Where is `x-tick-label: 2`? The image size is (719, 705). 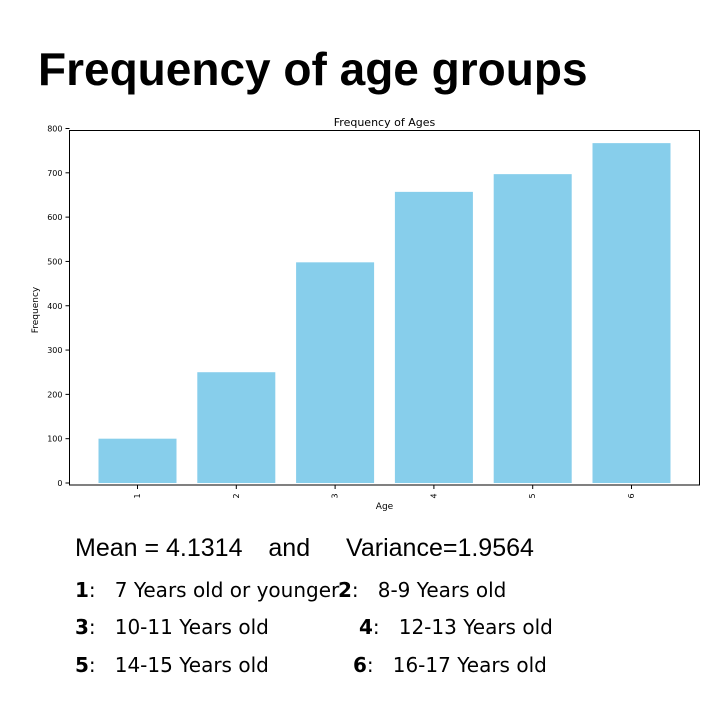
x-tick-label: 2 is located at coordinates (236, 495).